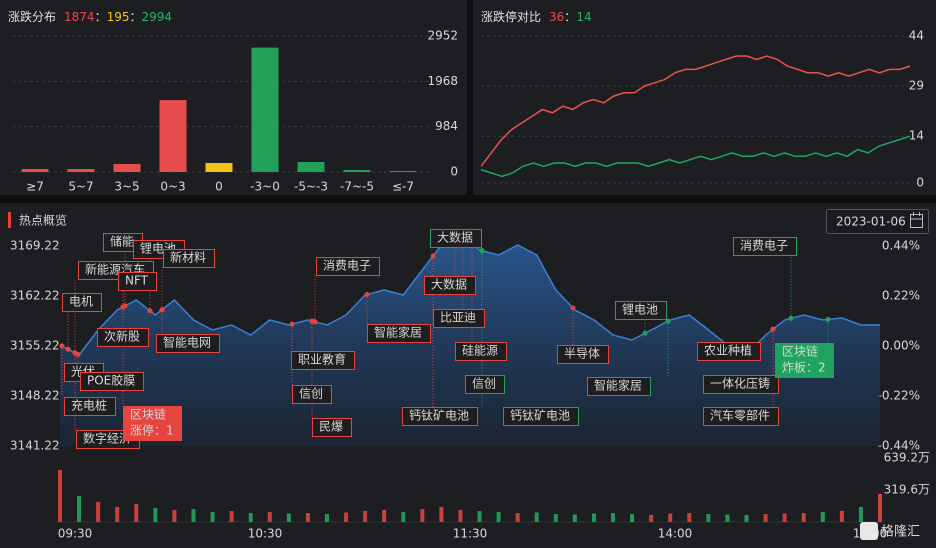 The width and height of the screenshot is (936, 548). I want to click on annotation-label: 锂电池, so click(640, 309).